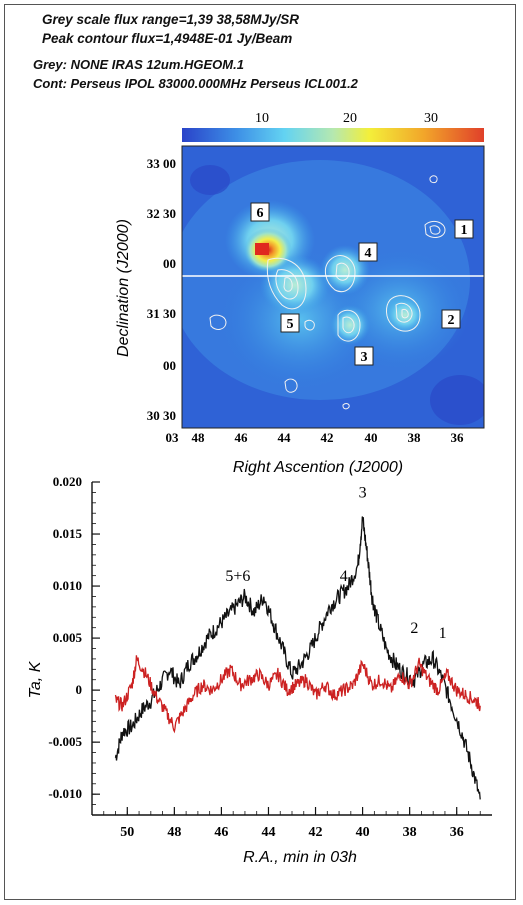  Describe the element at coordinates (285, 437) in the screenshot. I see `map-x-tick: 44` at that location.